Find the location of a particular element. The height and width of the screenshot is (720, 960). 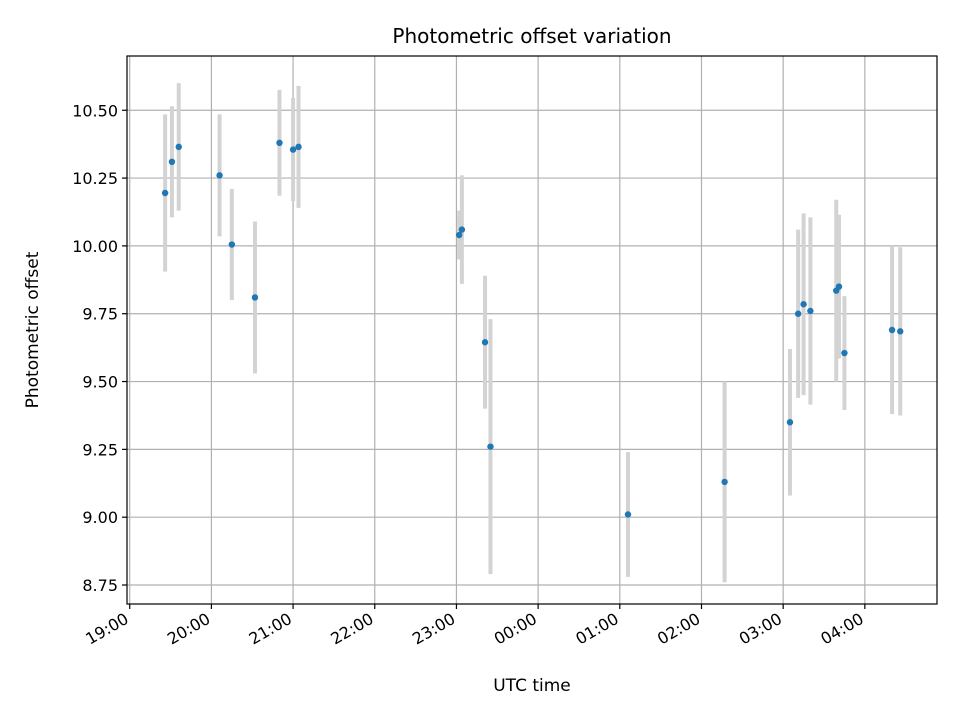

x-tick-label: 22:00 is located at coordinates (351, 629).